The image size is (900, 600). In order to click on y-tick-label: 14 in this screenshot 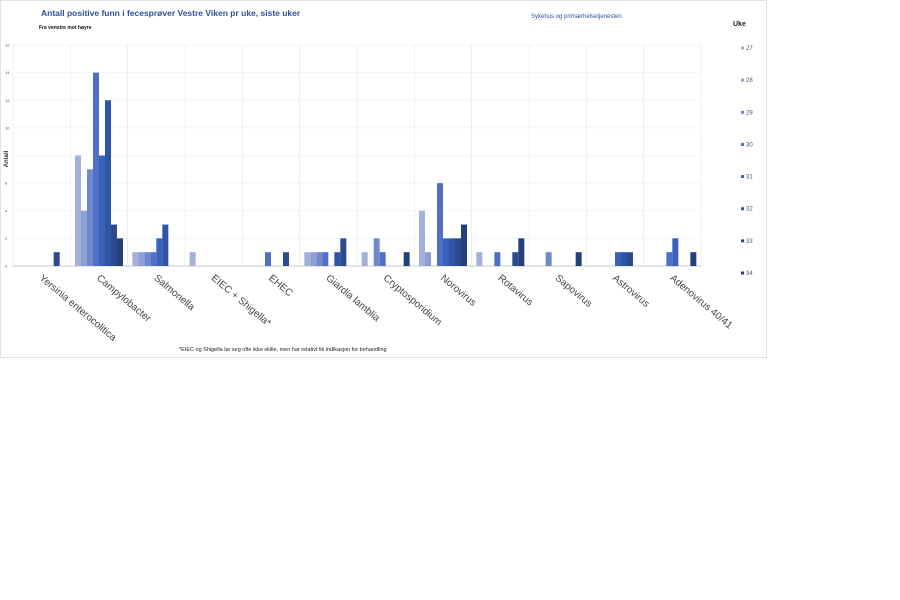, I will do `click(7, 72)`.